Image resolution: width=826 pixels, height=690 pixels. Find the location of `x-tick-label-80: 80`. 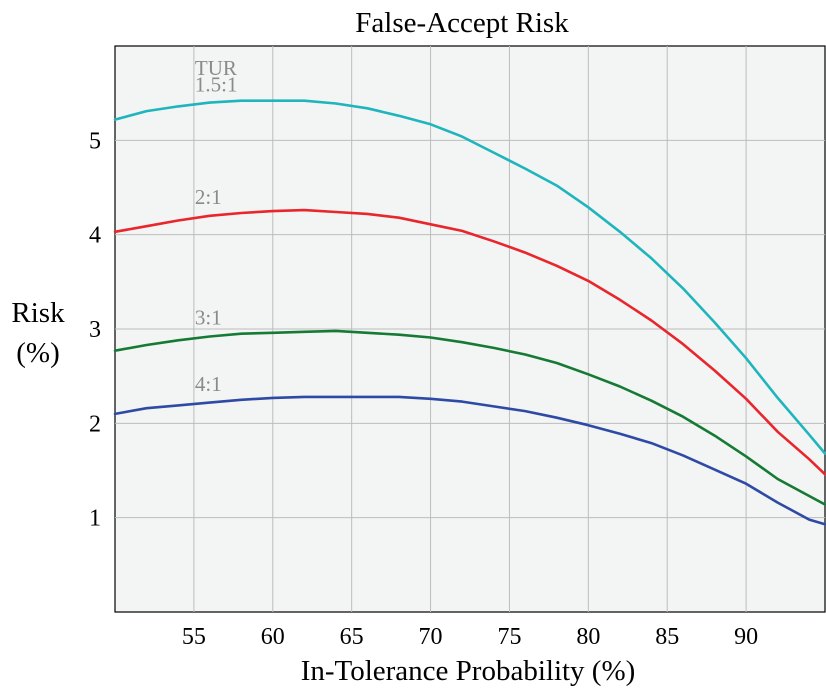

x-tick-label-80: 80 is located at coordinates (588, 637).